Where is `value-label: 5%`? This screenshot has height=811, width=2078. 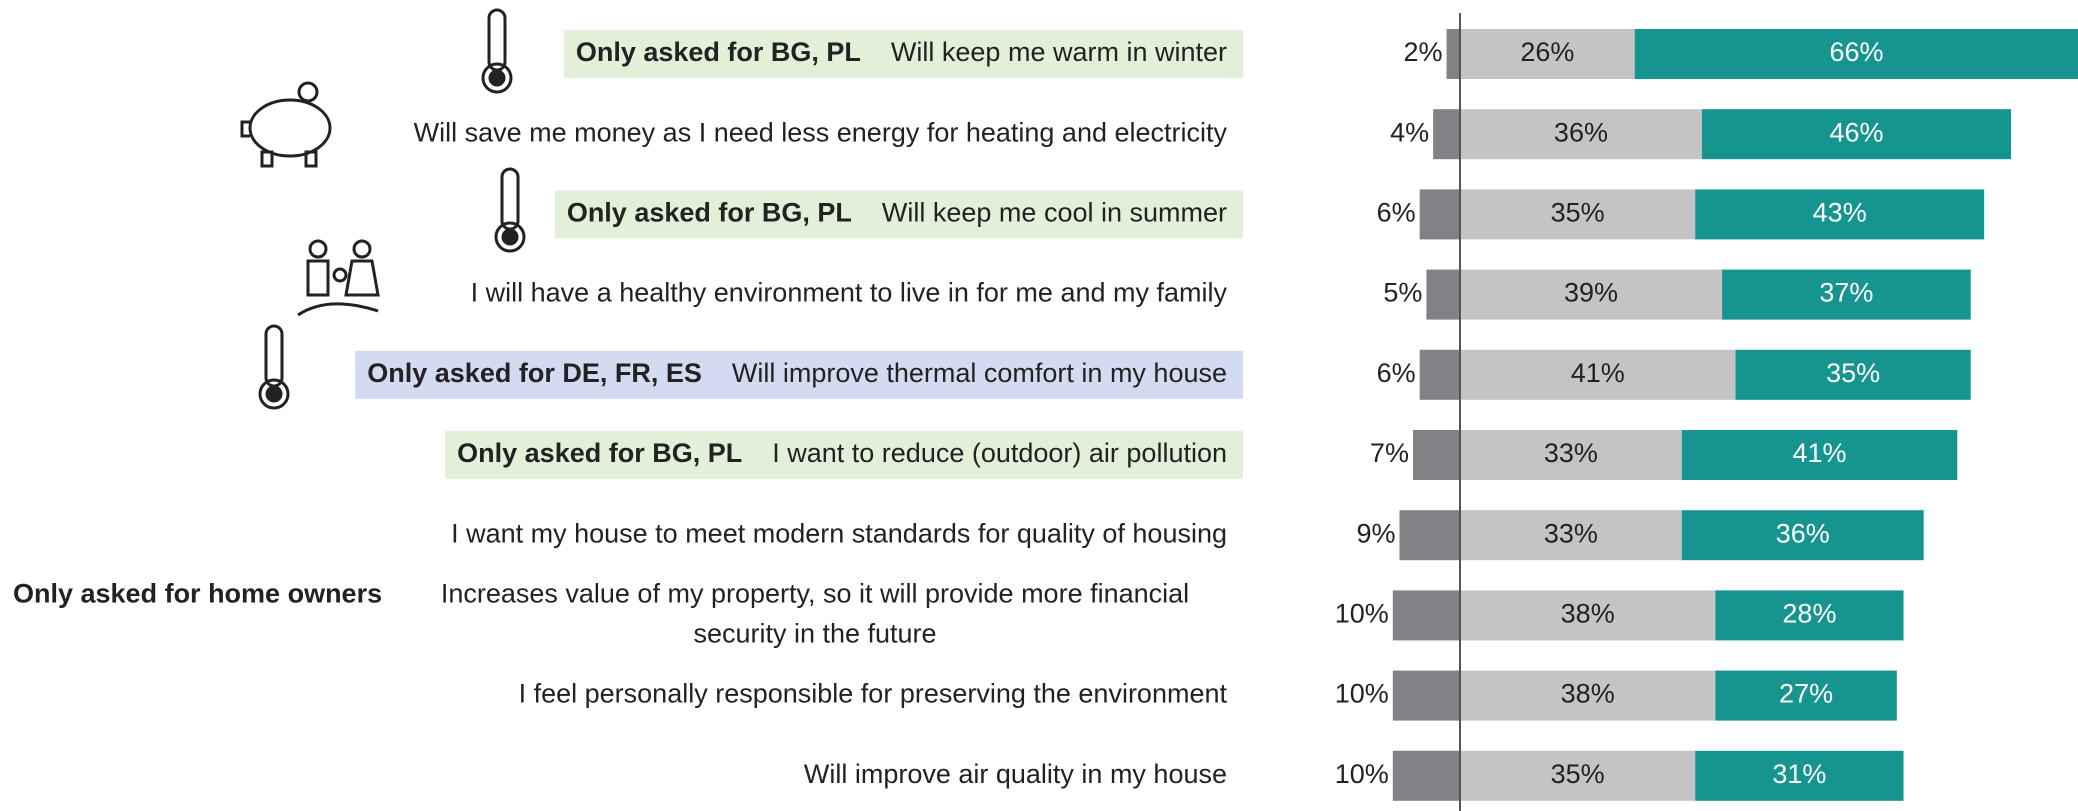 value-label: 5% is located at coordinates (1402, 293).